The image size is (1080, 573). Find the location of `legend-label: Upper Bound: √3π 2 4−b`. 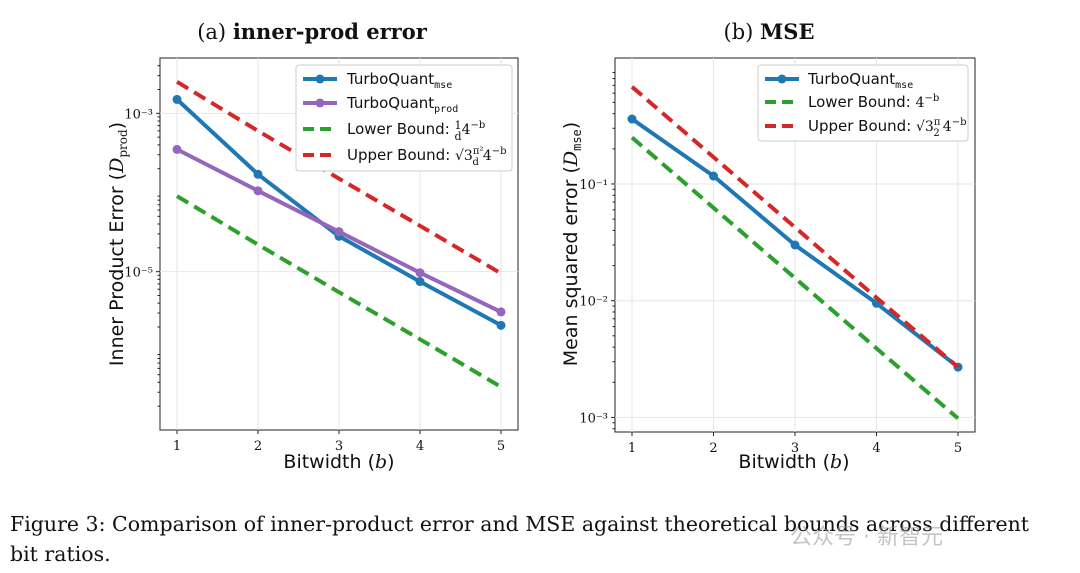

legend-label: Upper Bound: √3π 2 4−b is located at coordinates (887, 128).